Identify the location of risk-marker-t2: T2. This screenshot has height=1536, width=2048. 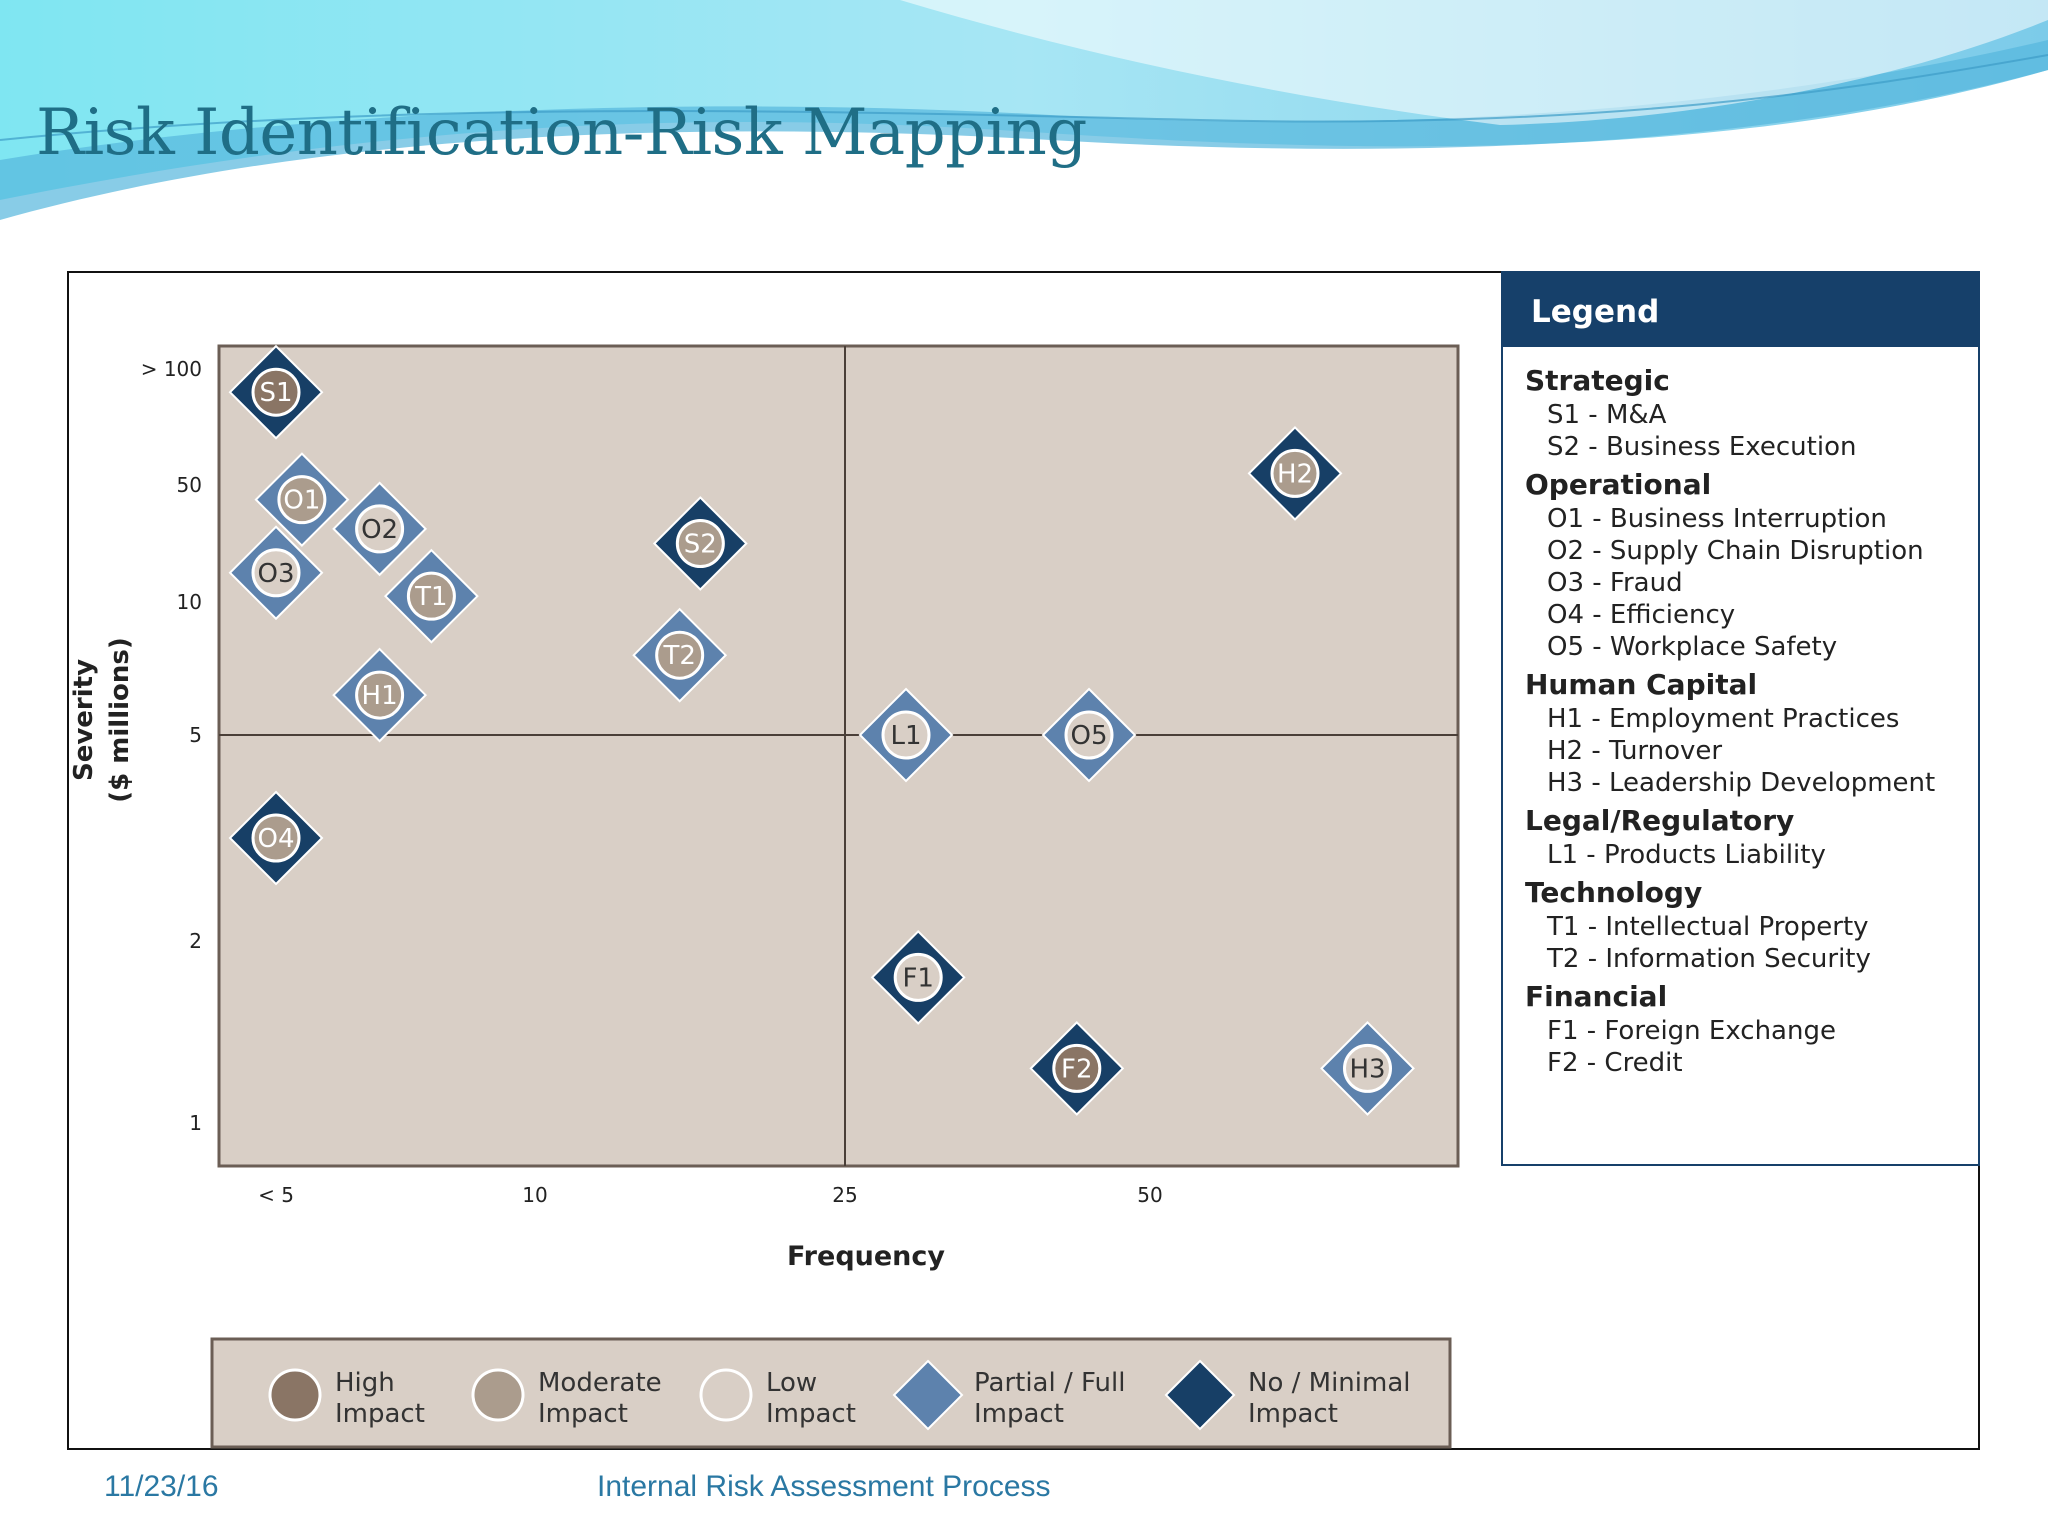
(680, 655).